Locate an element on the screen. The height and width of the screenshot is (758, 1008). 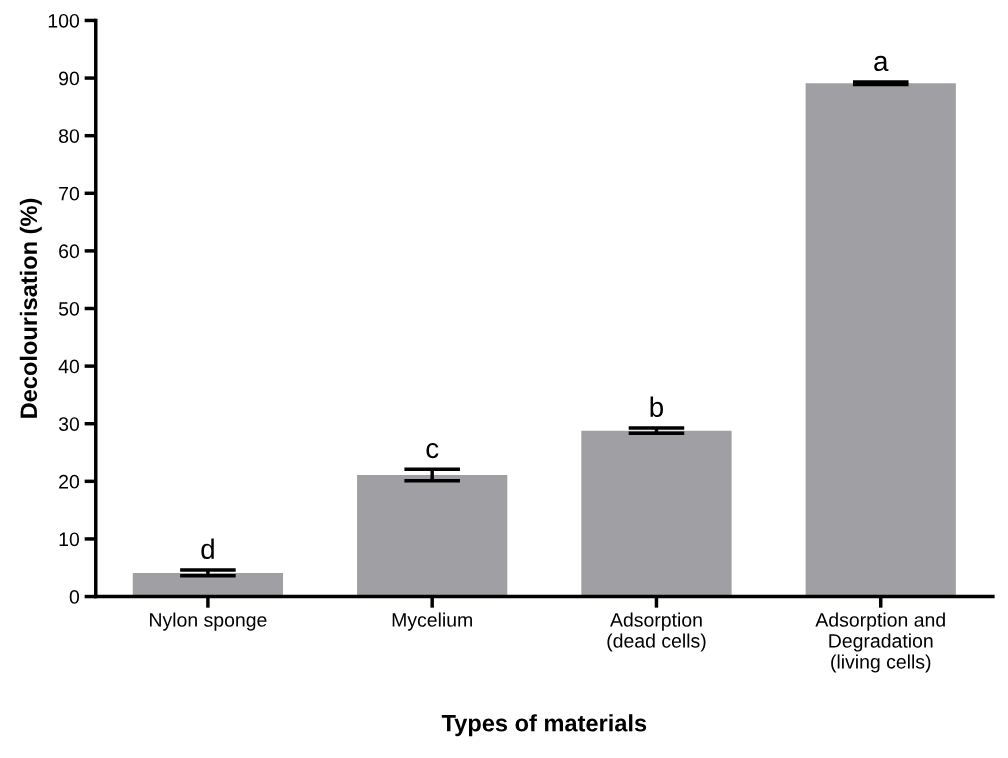
x-tick-label: Mycelium is located at coordinates (432, 621).